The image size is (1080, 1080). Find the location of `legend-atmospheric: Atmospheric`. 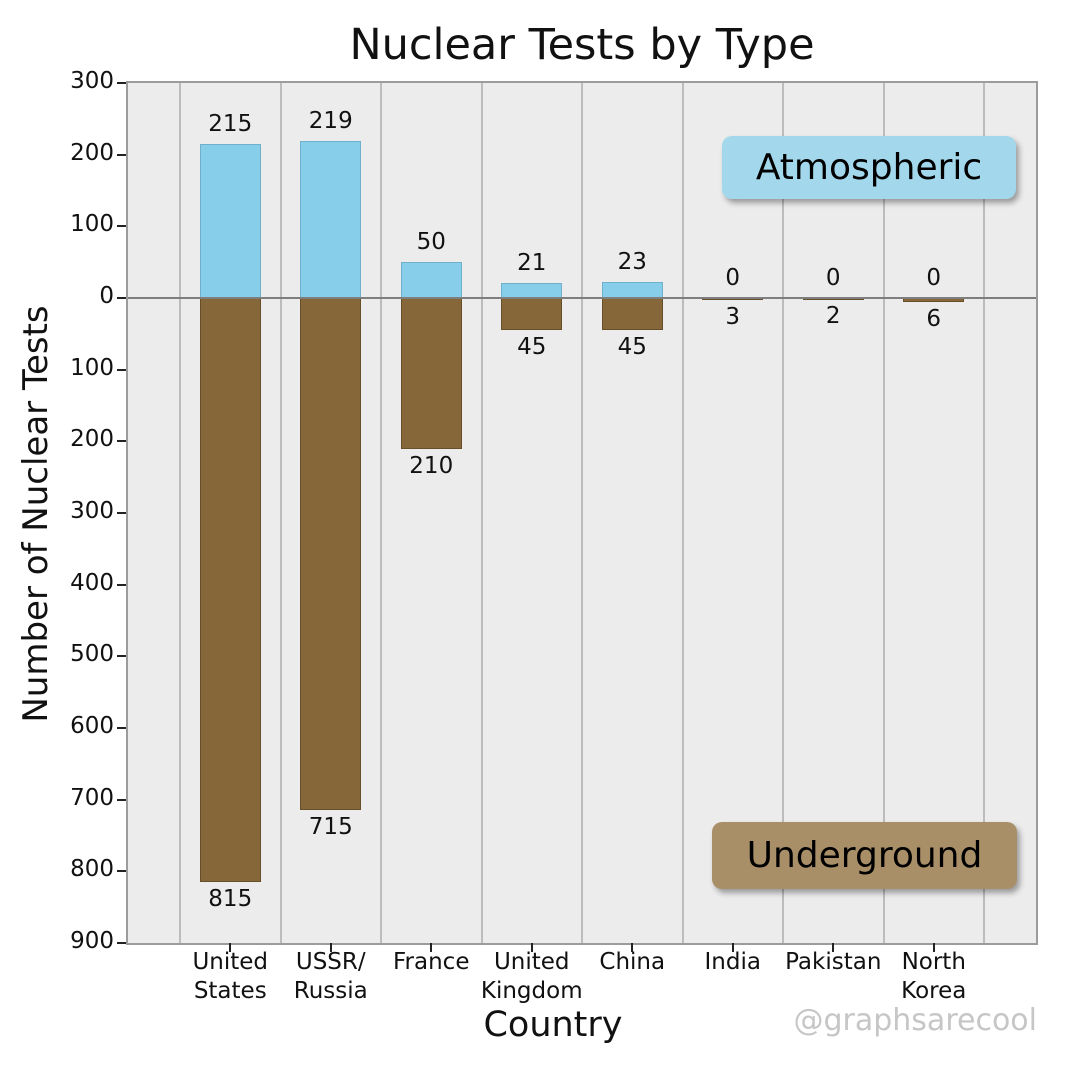

legend-atmospheric: Atmospheric is located at coordinates (869, 167).